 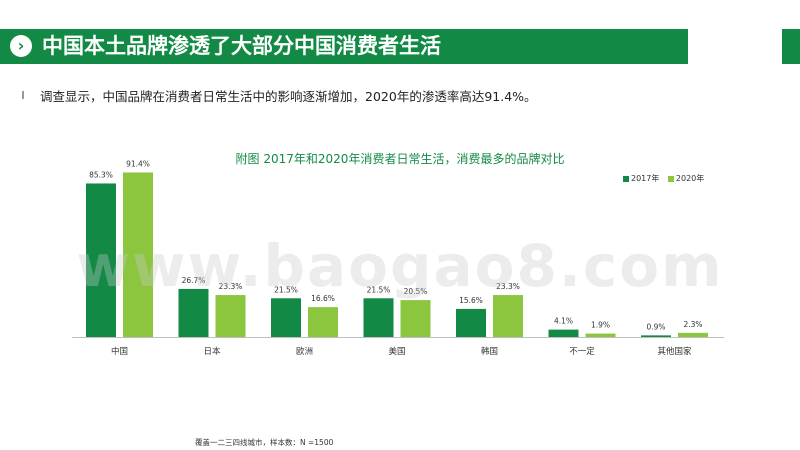 I want to click on category-label-3: 美国, so click(x=396, y=351).